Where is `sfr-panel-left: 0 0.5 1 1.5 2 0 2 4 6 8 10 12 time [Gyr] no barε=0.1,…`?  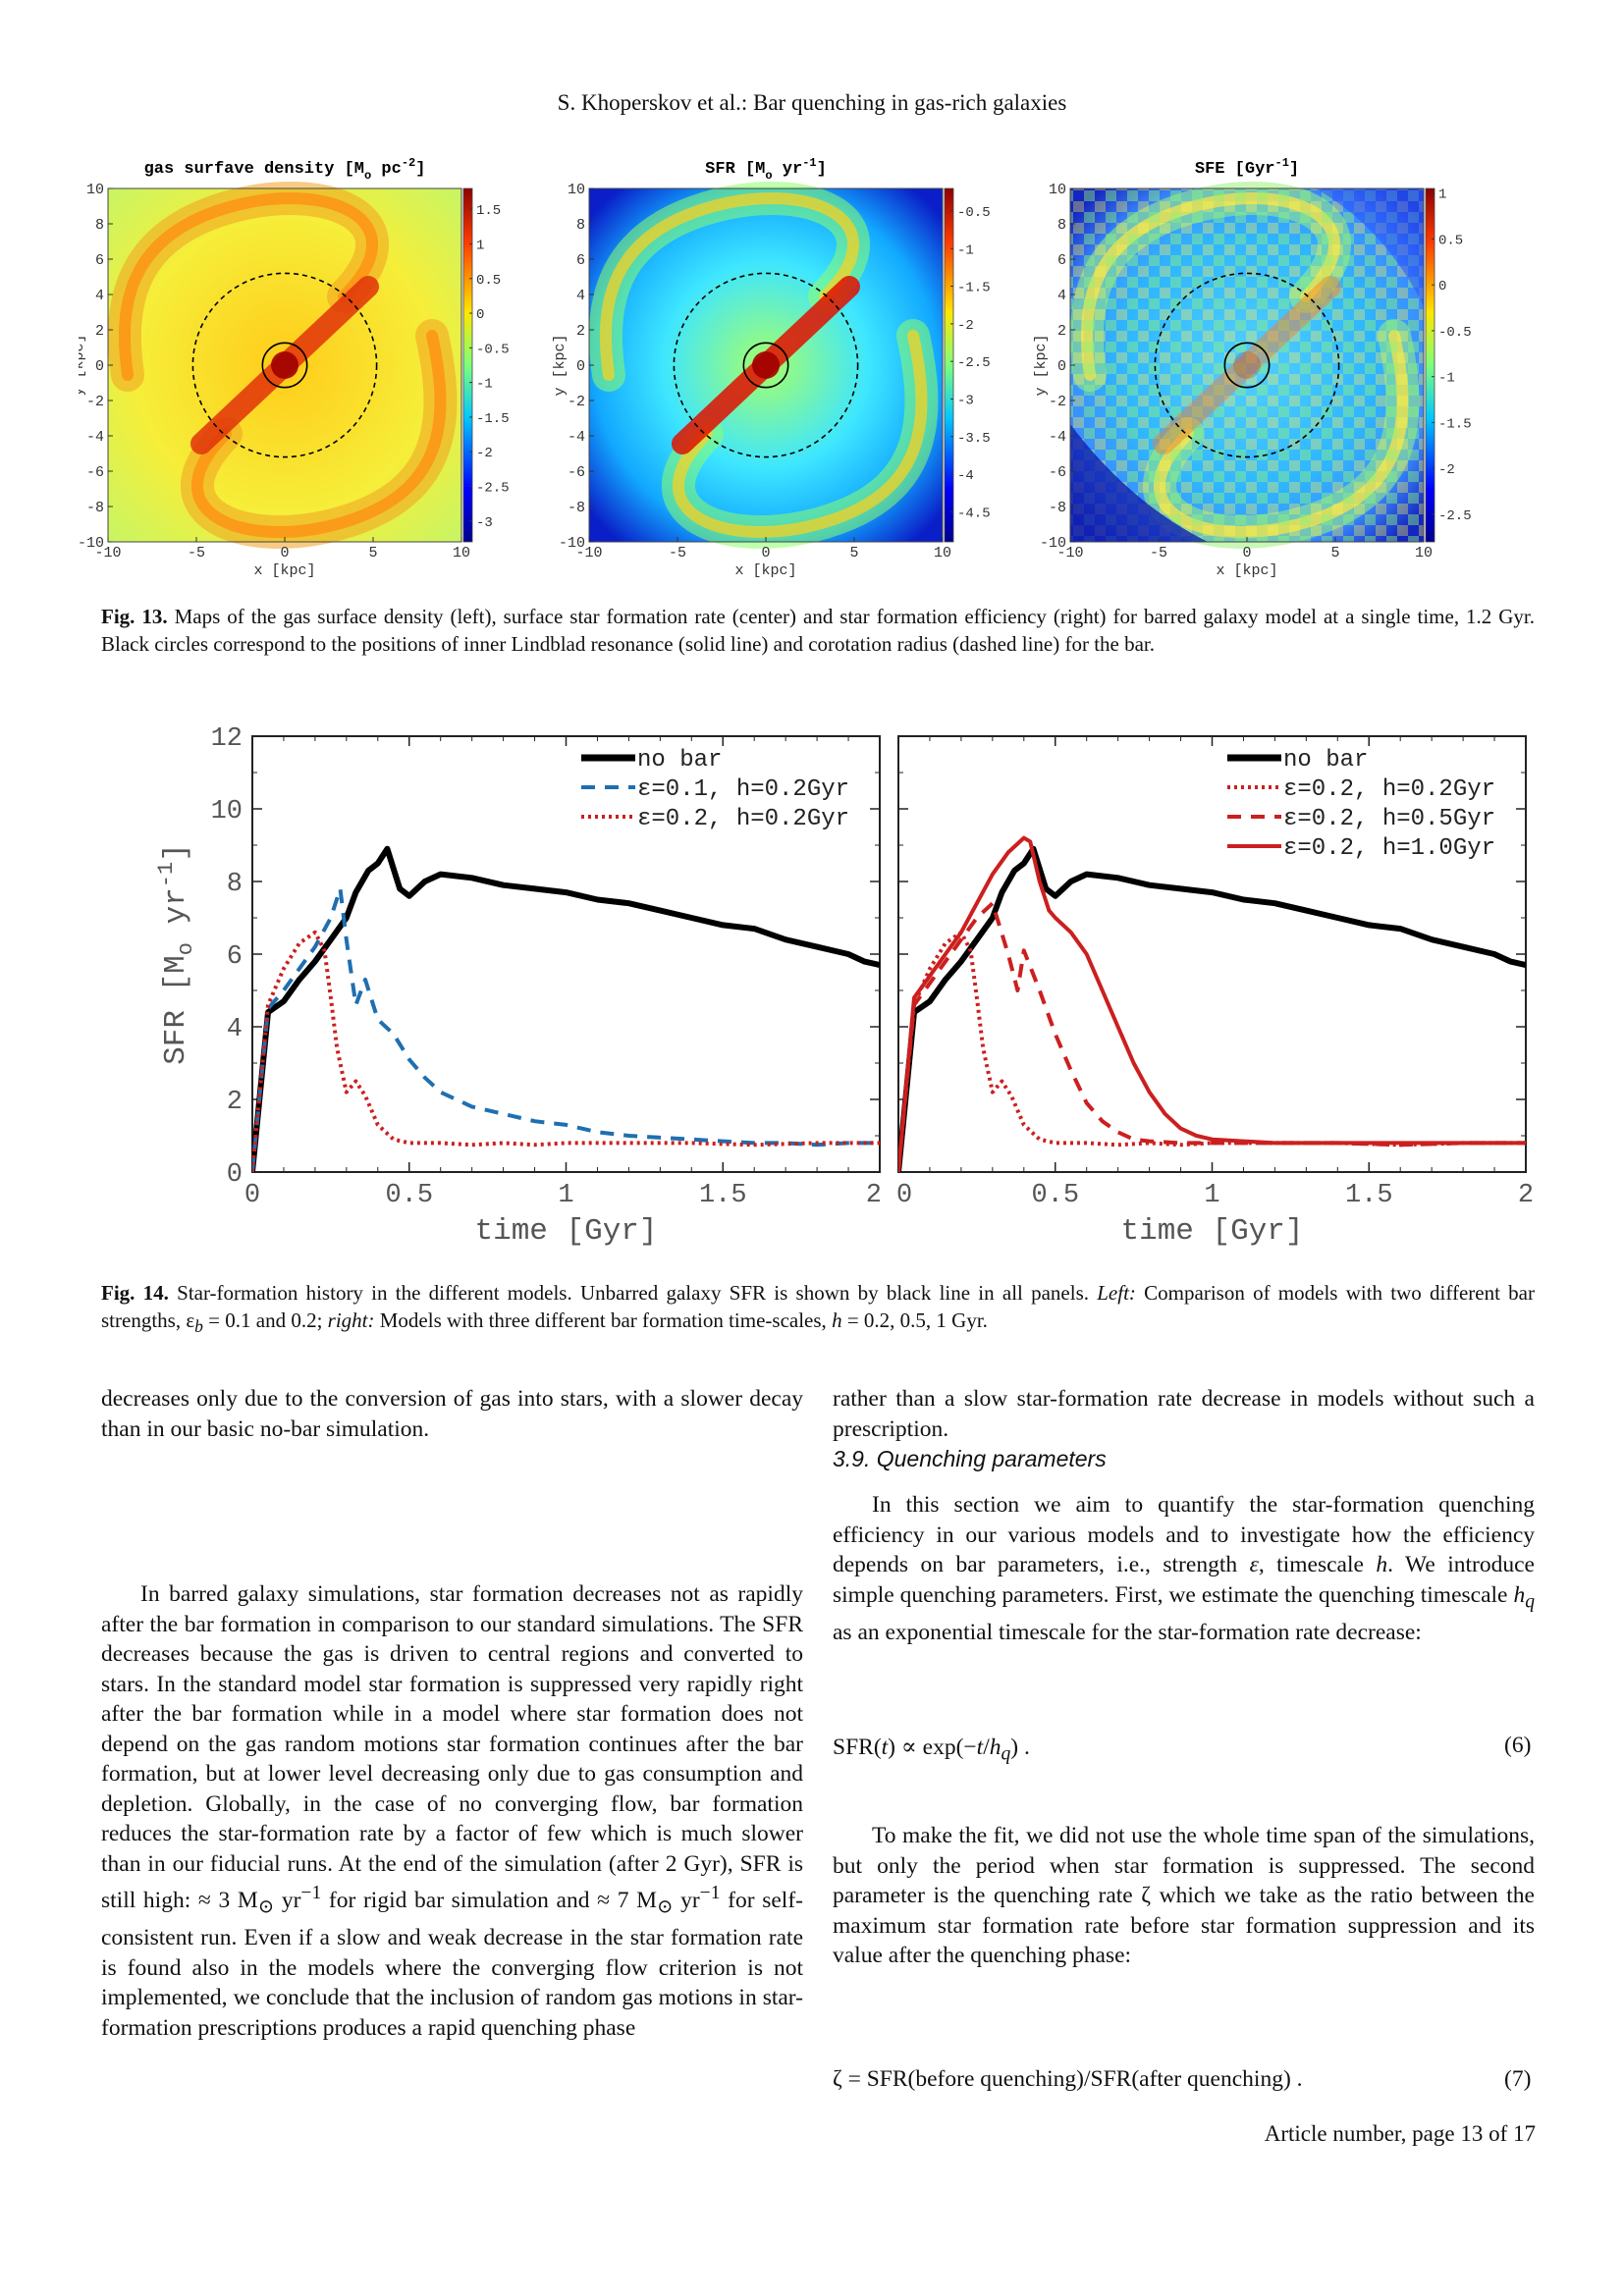
sfr-panel-left: 0 0.5 1 1.5 2 0 2 4 6 8 10 12 time [Gyr] no barε=0.1,… is located at coordinates (546, 987).